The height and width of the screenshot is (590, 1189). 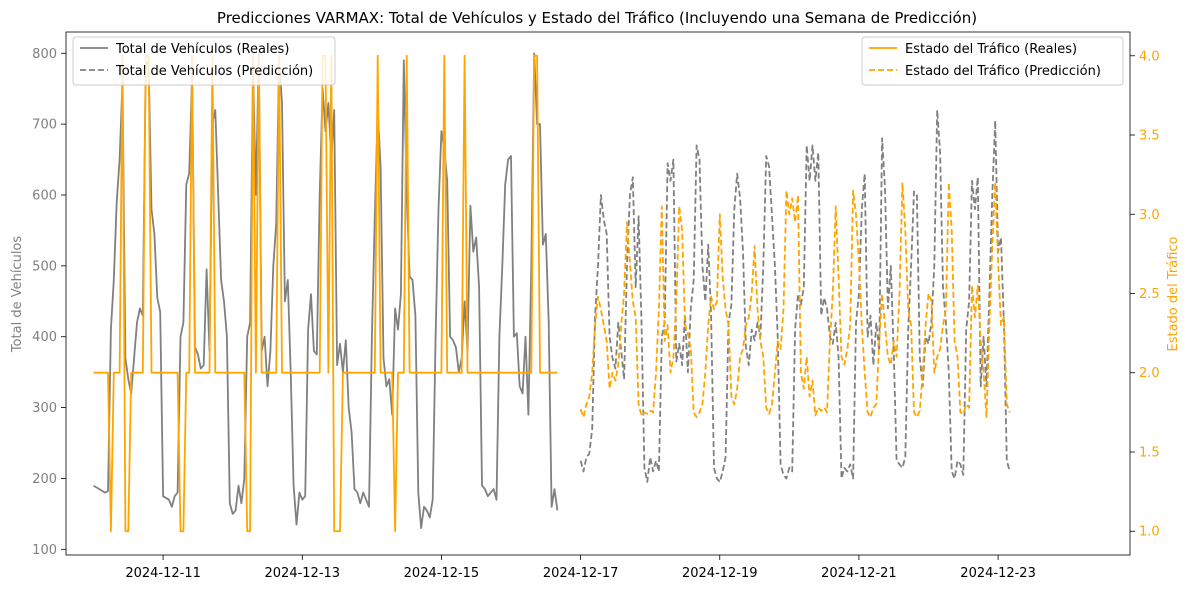 I want to click on legend-left-box, so click(x=204, y=61).